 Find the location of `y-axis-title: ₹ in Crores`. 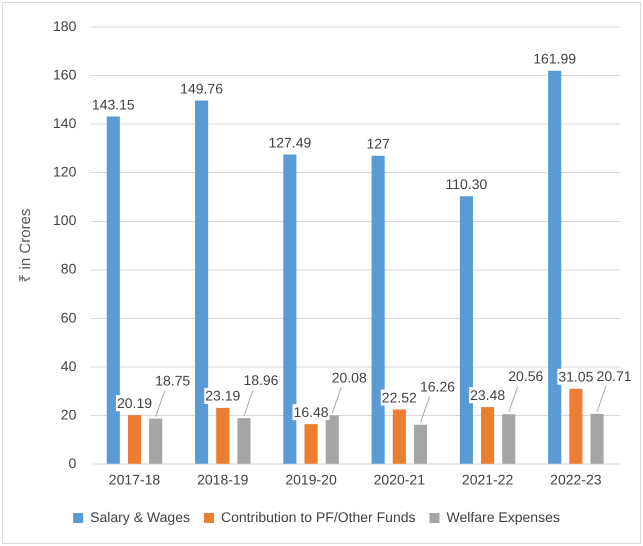

y-axis-title: ₹ in Crores is located at coordinates (25, 245).